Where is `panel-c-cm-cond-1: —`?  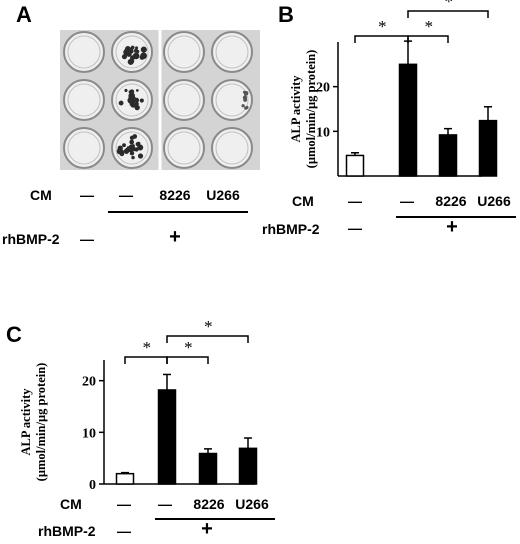
panel-c-cm-cond-1: — is located at coordinates (124, 504).